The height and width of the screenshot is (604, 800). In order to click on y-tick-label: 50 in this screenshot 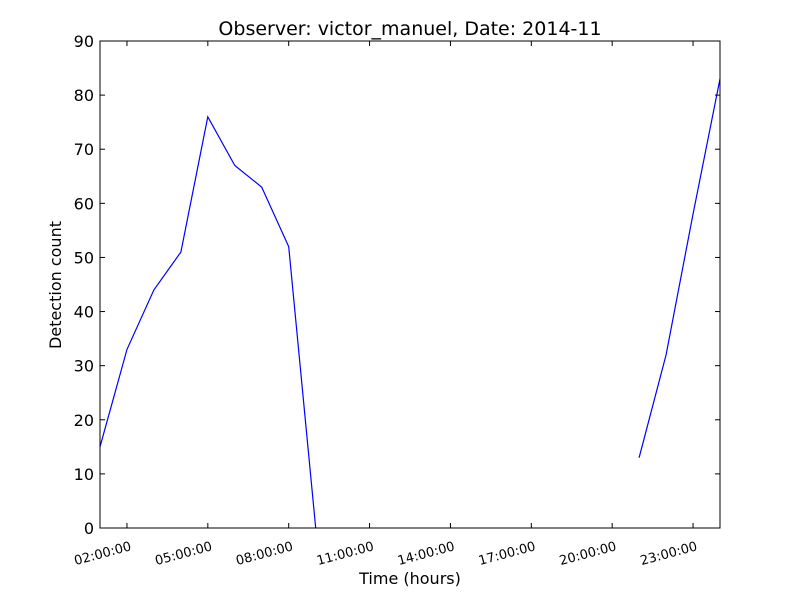, I will do `click(84, 257)`.